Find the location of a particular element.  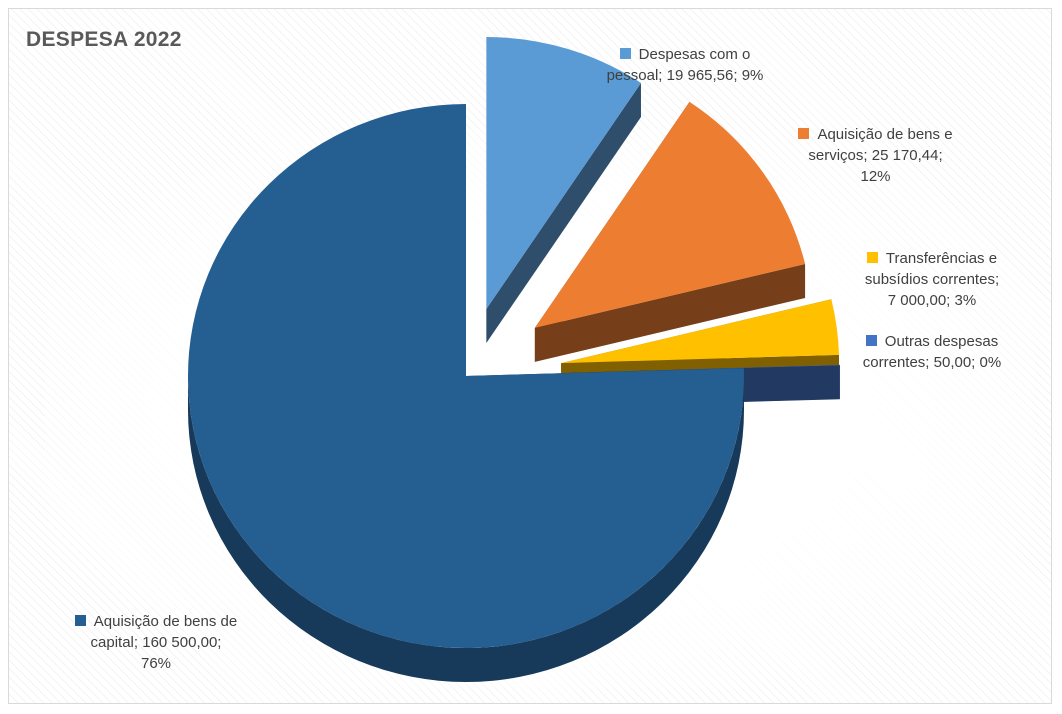

data-label-line: capital; 160 500,00; is located at coordinates (156, 642).